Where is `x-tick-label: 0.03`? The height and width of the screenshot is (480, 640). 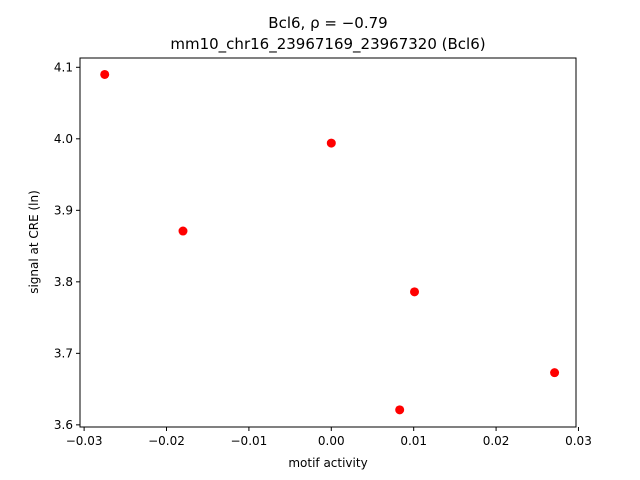
x-tick-label: 0.03 is located at coordinates (578, 441).